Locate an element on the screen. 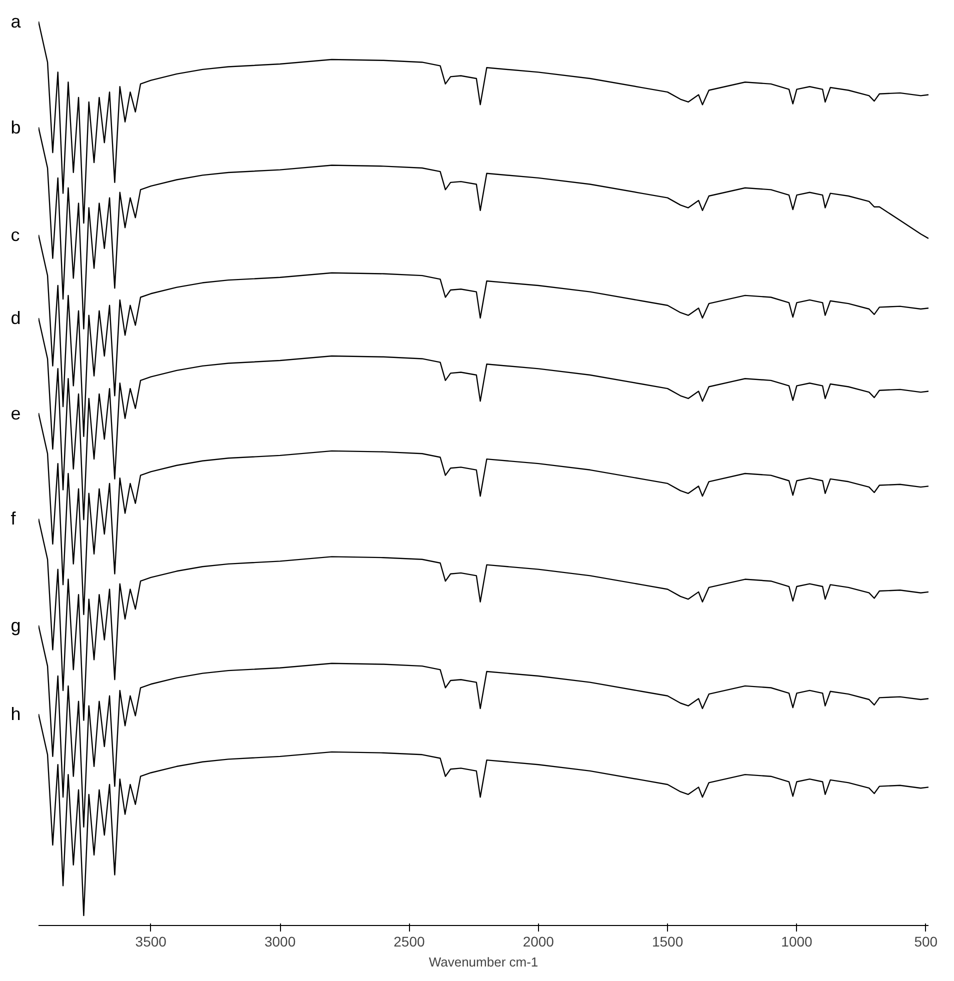 This screenshot has width=954, height=981. x-tick-label: 1500 is located at coordinates (668, 942).